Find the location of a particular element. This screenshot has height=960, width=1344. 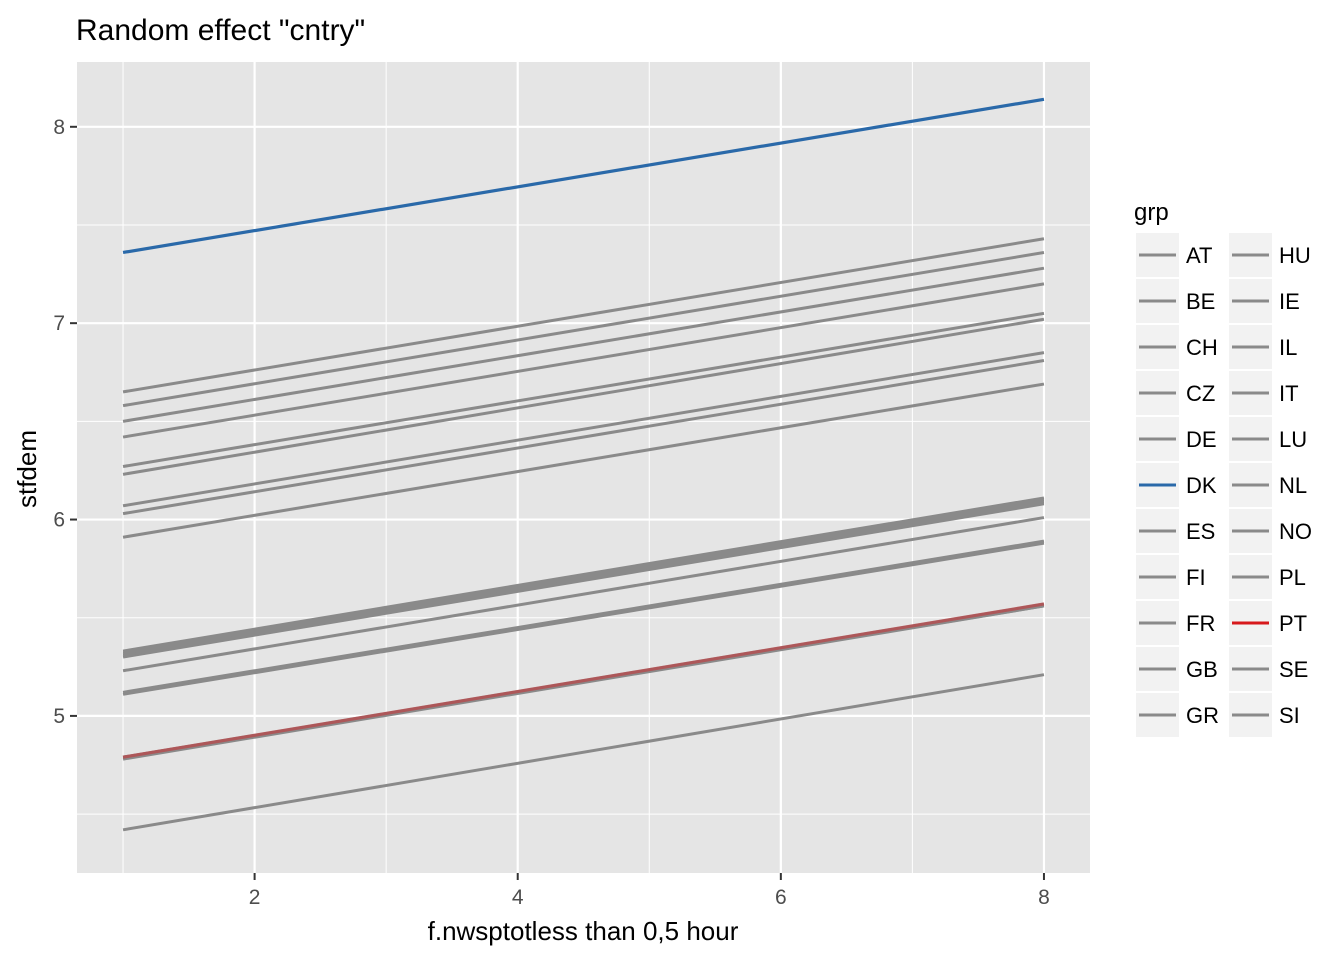

legend-label-ie: IE is located at coordinates (1289, 301).